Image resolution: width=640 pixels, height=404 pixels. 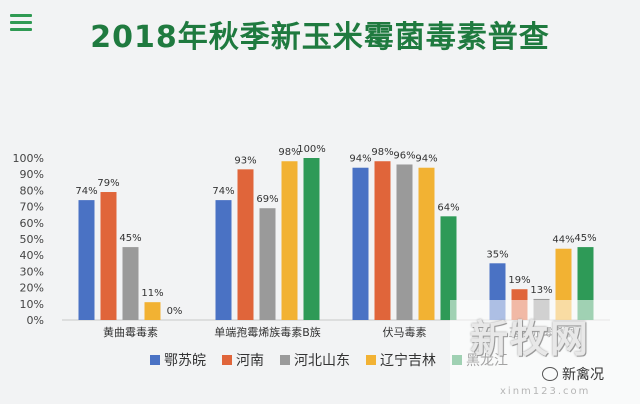 What do you see at coordinates (185, 361) in the screenshot?
I see `legend-label: 鄂苏皖` at bounding box center [185, 361].